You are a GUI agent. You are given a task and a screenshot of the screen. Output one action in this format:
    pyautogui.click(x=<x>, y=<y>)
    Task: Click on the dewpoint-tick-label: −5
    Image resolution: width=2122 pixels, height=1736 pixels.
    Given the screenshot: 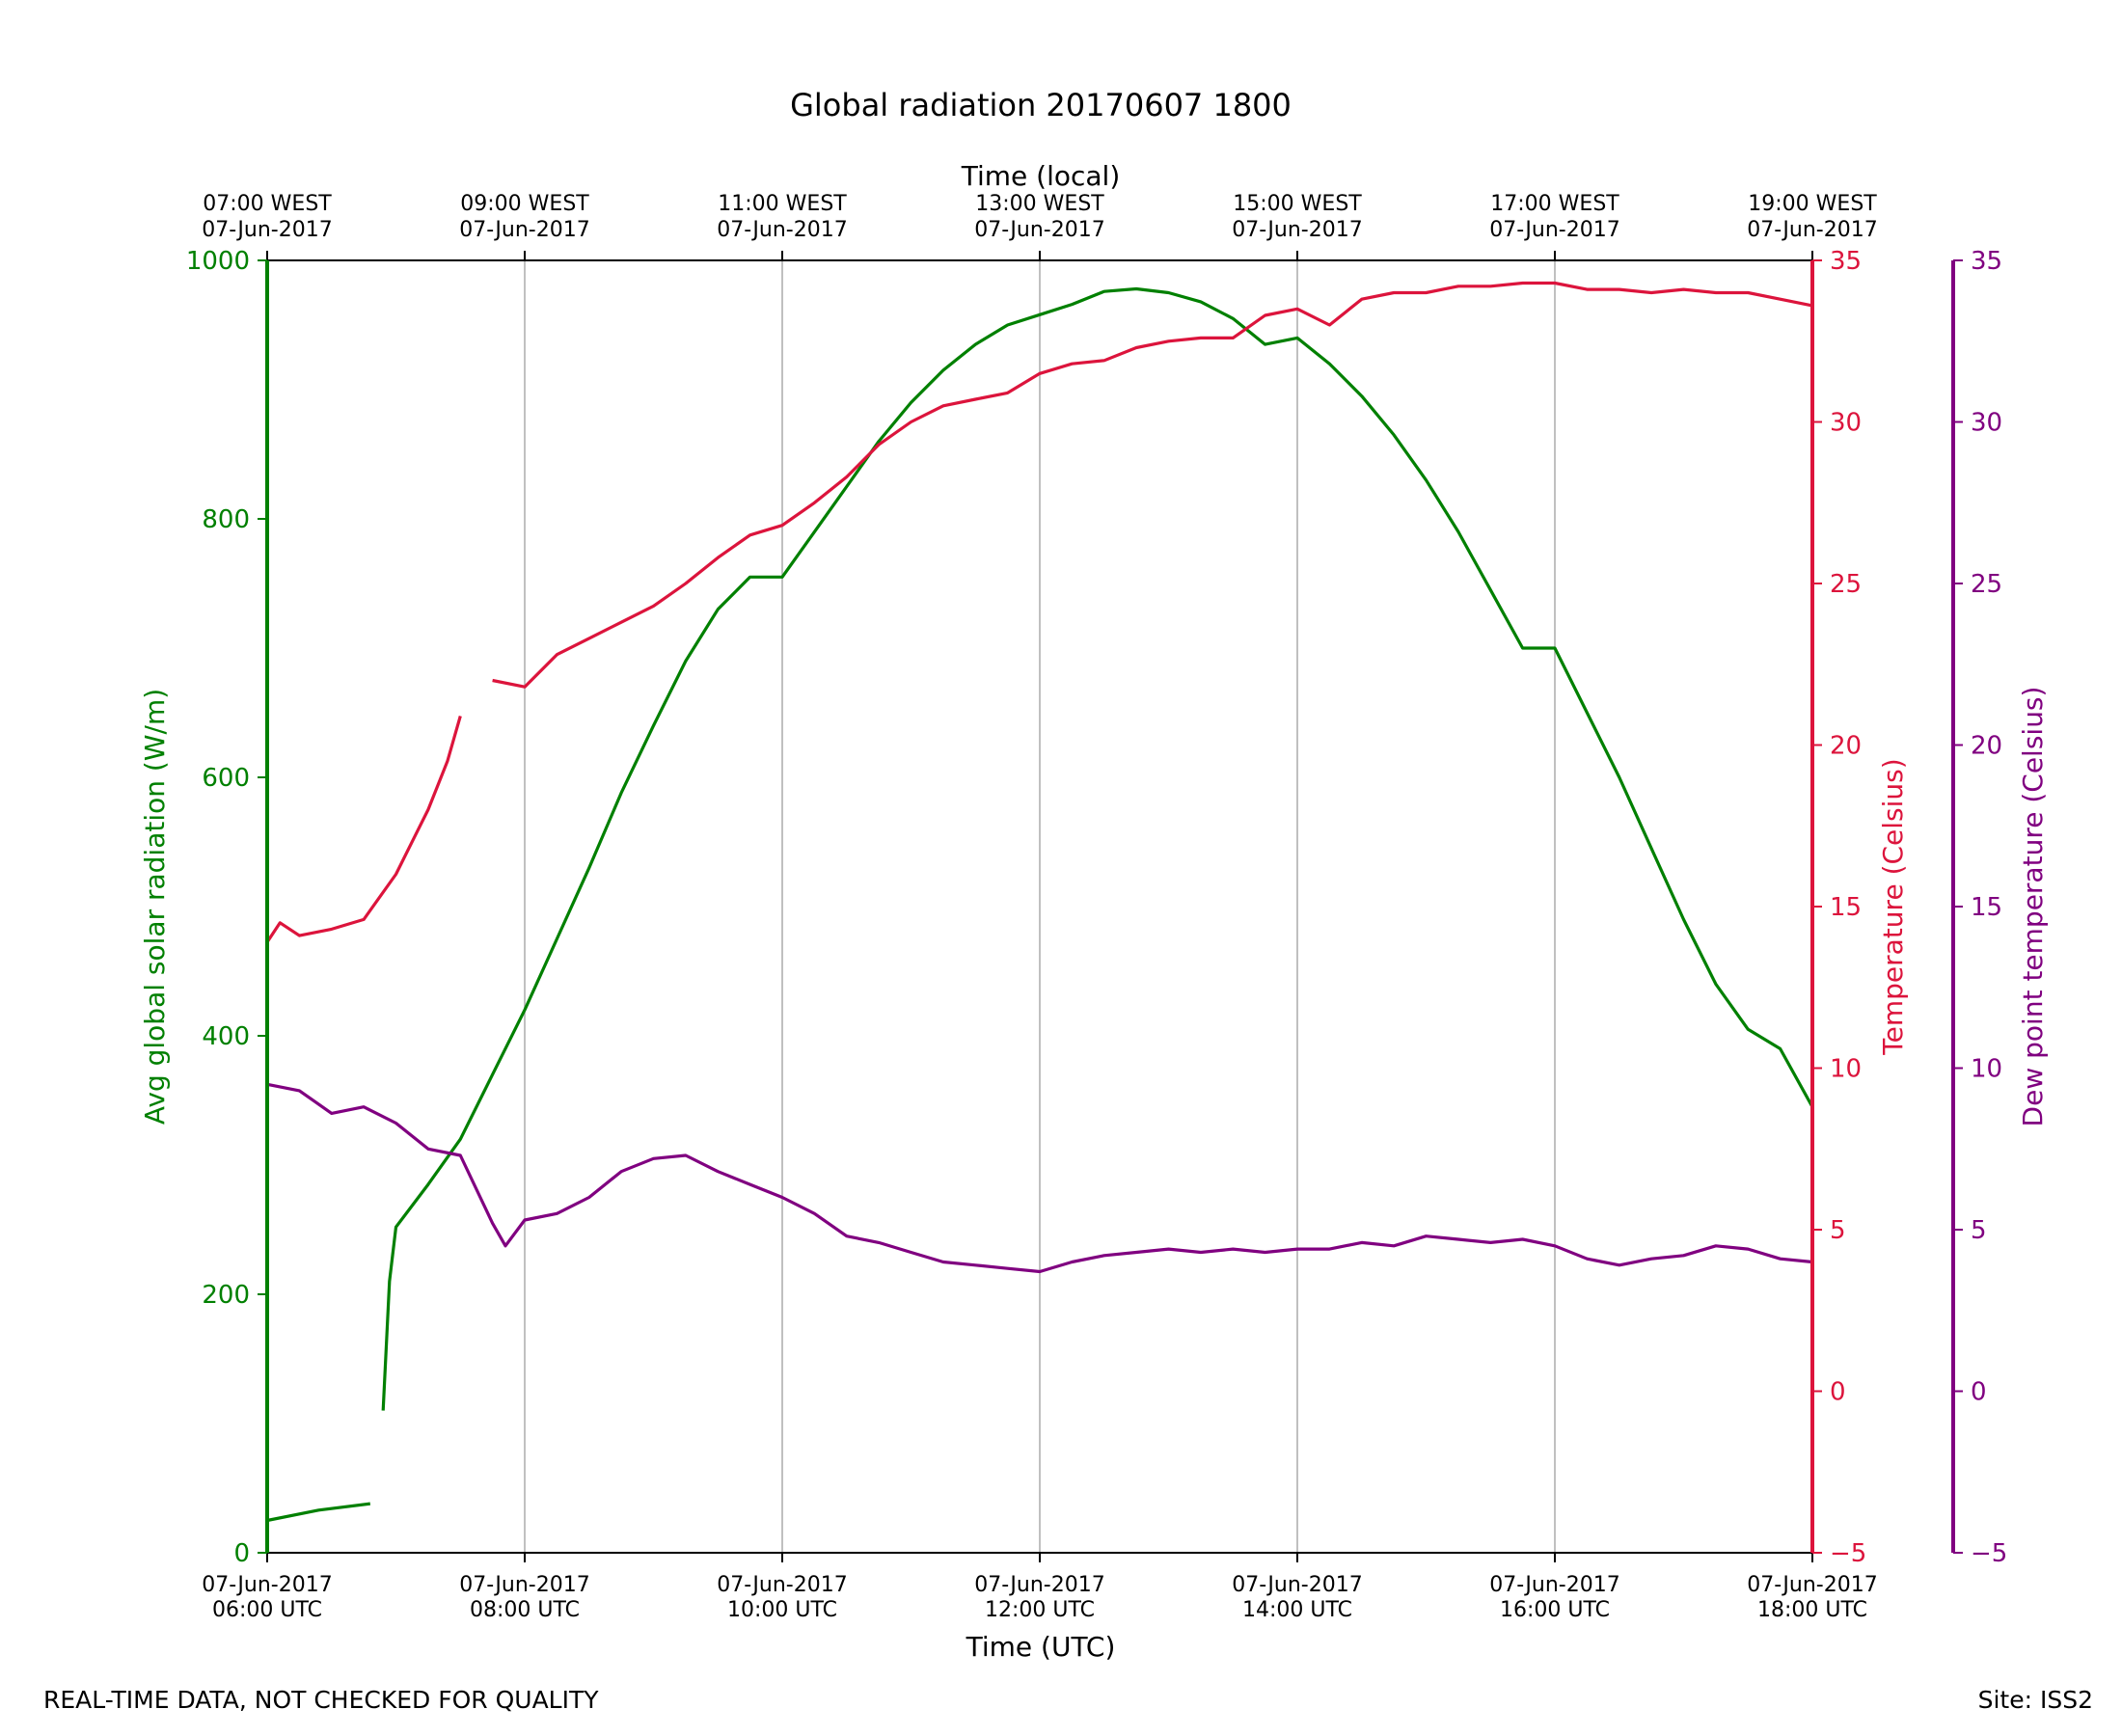 What is the action you would take?
    pyautogui.click(x=1989, y=1553)
    